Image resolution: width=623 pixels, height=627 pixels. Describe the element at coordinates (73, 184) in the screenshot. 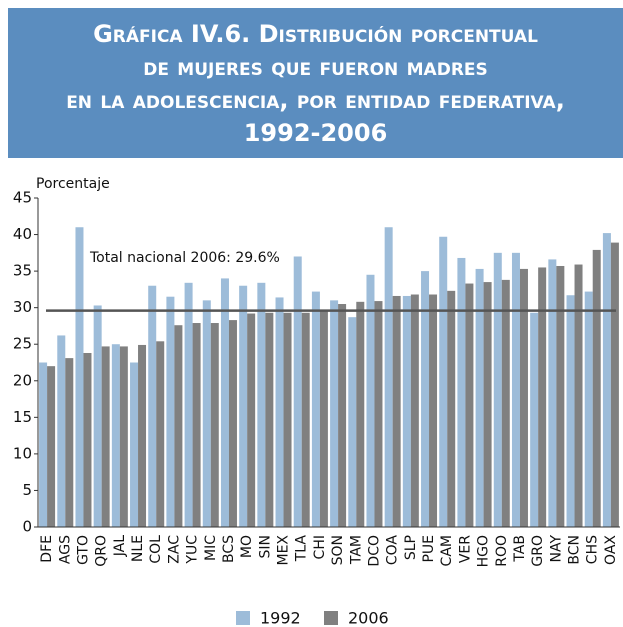

I see `y-axis-label: Porcentaje` at that location.